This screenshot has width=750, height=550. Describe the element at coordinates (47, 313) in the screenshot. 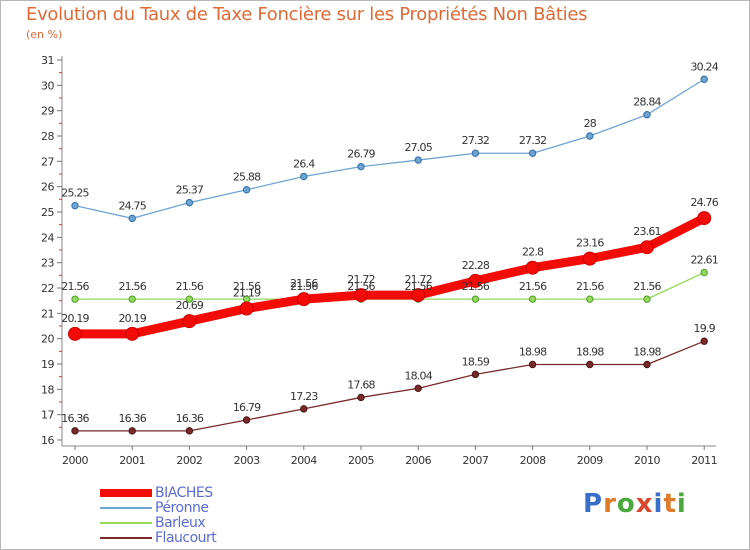

I see `y-tick-label: 21` at that location.